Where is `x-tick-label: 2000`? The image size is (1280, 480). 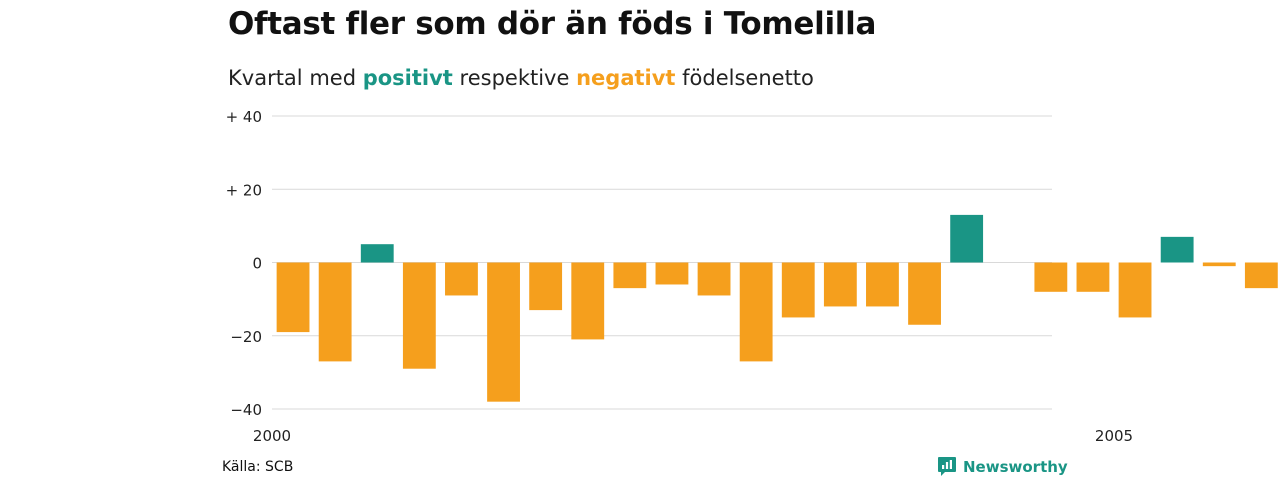
x-tick-label: 2000 is located at coordinates (272, 436).